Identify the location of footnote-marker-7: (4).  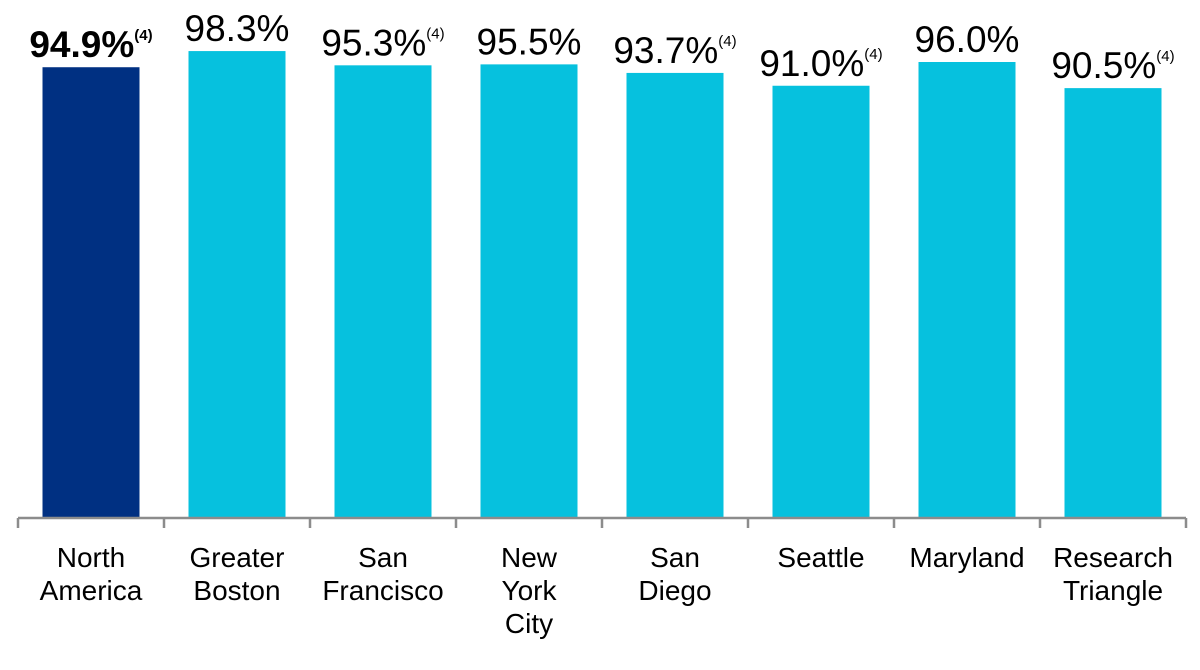
(1165, 56).